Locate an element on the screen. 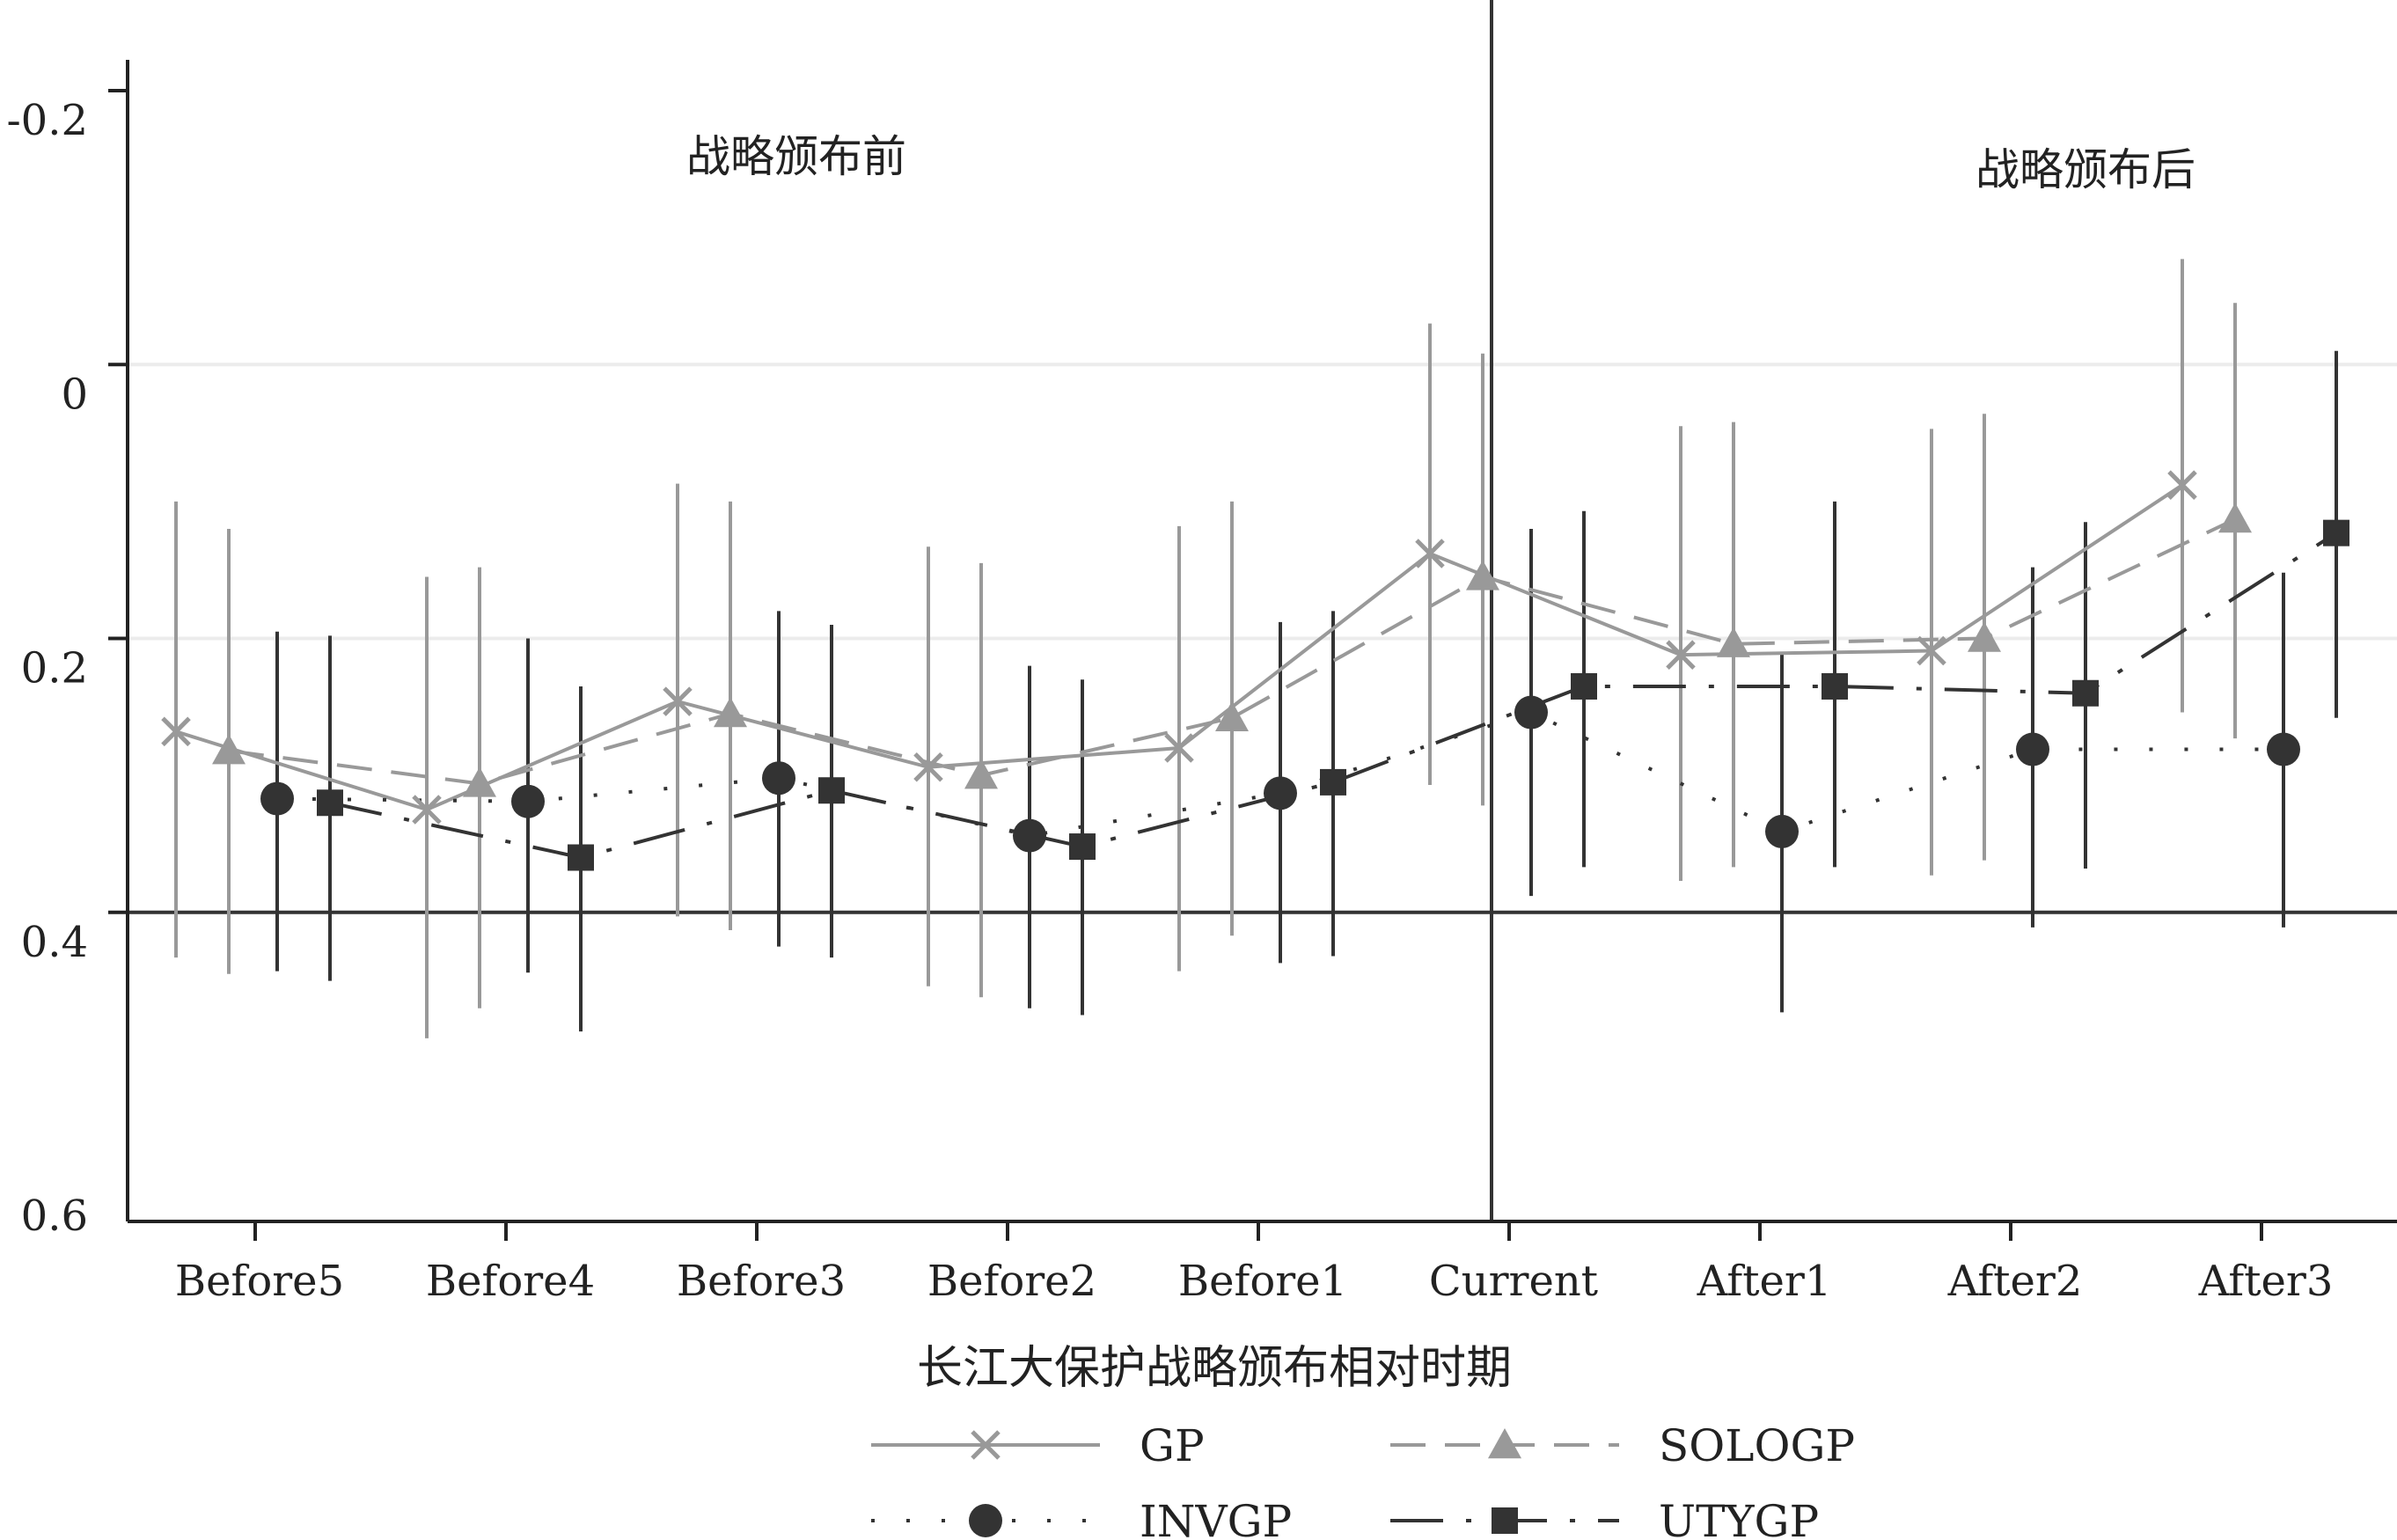  y-tick-label: 0 is located at coordinates (75, 394).